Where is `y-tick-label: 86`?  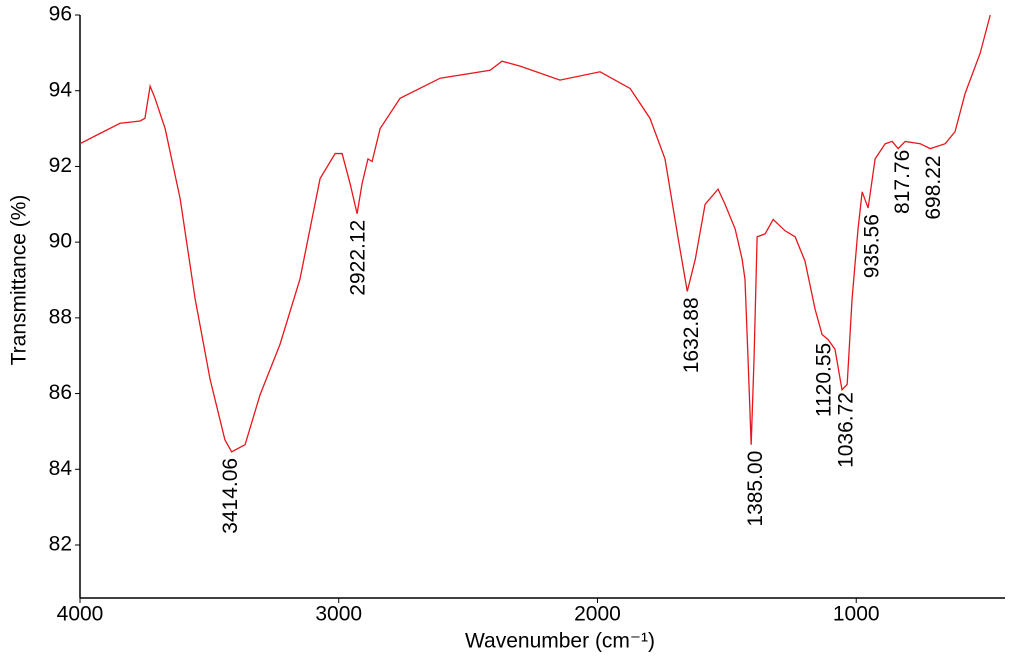
y-tick-label: 86 is located at coordinates (60, 392).